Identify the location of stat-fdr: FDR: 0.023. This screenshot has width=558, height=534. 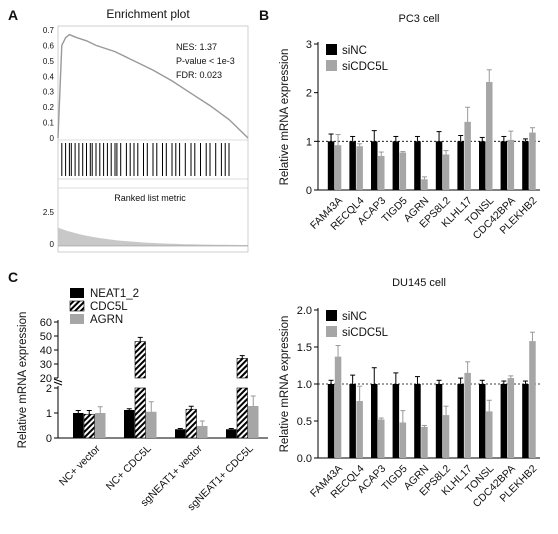
(199, 75).